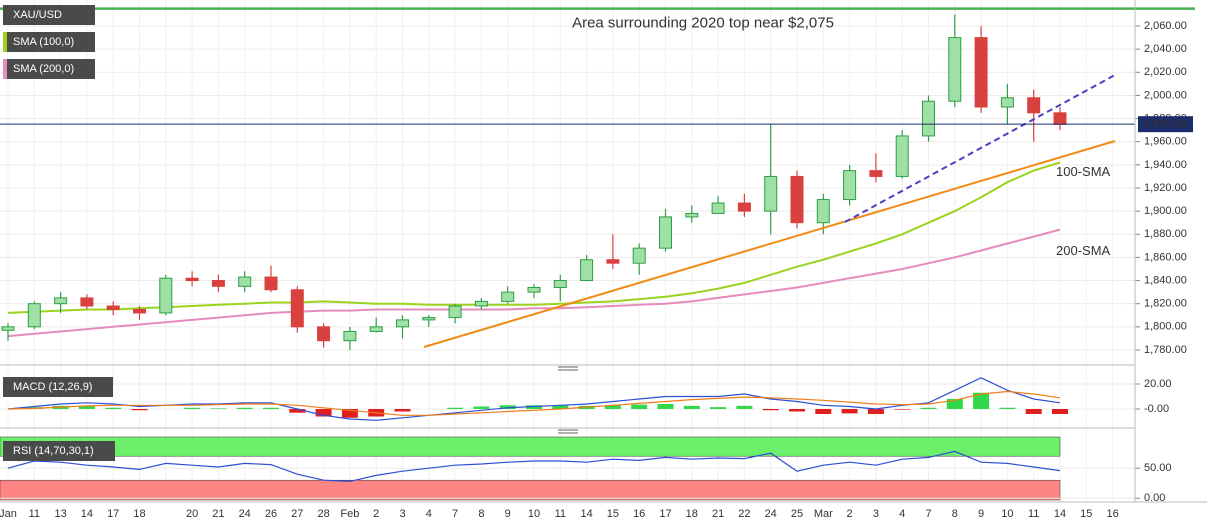 The image size is (1207, 526). Describe the element at coordinates (1154, 498) in the screenshot. I see `y-tick-label: 0.00` at that location.